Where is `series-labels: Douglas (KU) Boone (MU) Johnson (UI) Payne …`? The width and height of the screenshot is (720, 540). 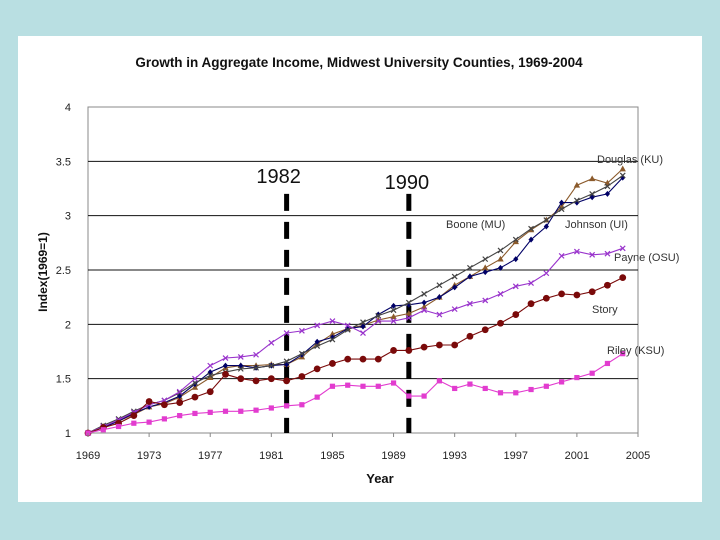
series-labels: Douglas (KU) Boone (MU) Johnson (UI) Payne … is located at coordinates (562, 255).